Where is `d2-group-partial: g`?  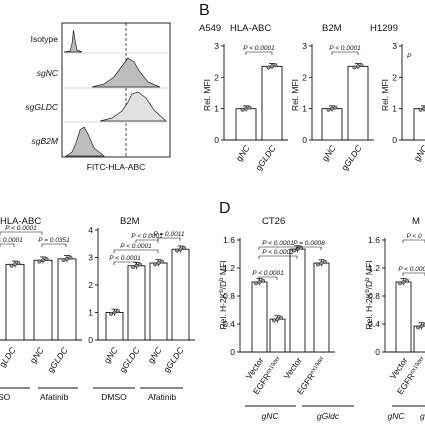 d2-group-partial: g is located at coordinates (422, 416).